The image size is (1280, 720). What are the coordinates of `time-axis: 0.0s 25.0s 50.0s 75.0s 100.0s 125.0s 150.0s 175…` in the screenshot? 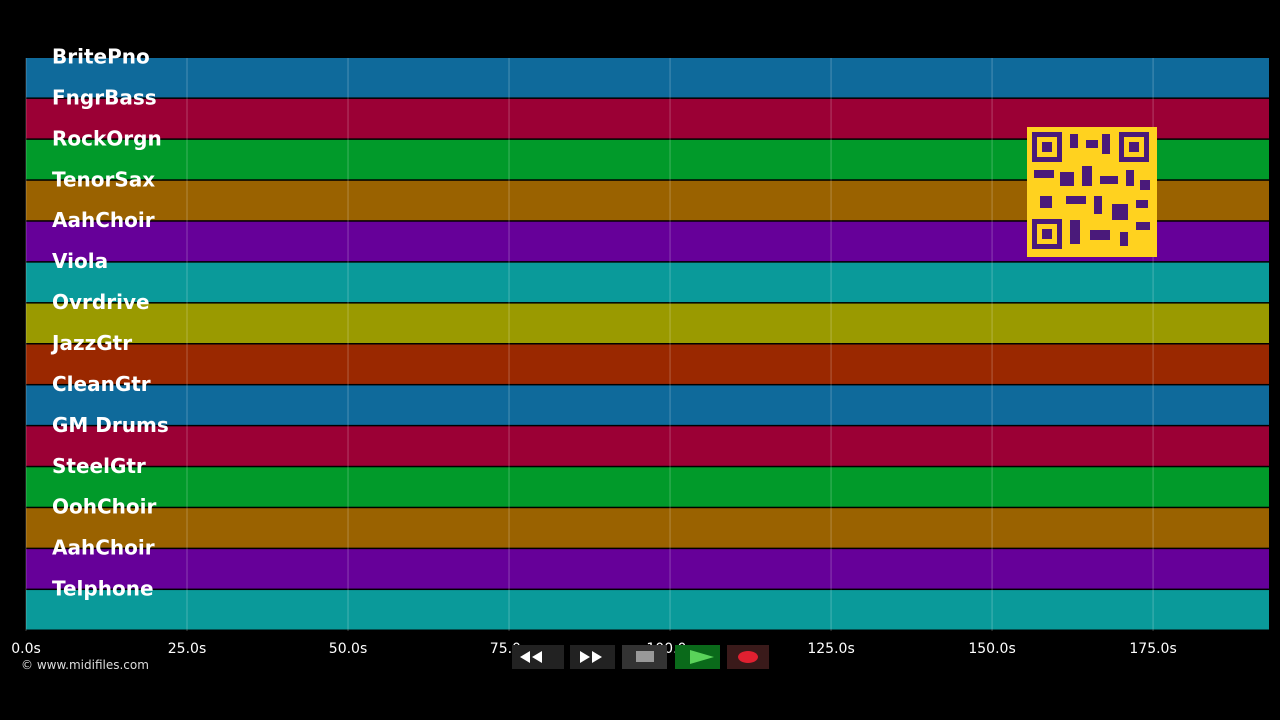 It's located at (594, 649).